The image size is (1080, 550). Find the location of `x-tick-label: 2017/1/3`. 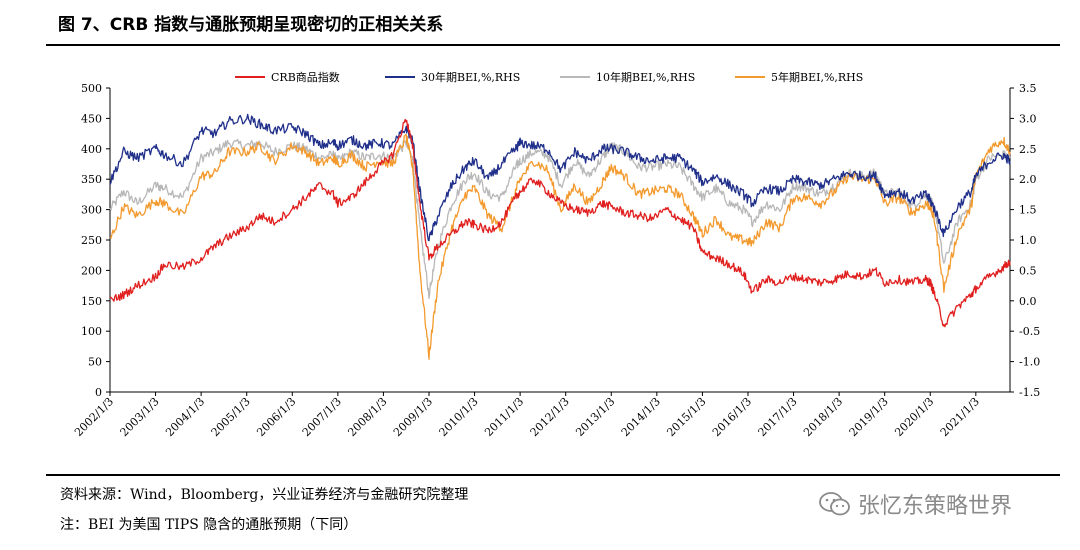

x-tick-label: 2017/1/3 is located at coordinates (778, 417).